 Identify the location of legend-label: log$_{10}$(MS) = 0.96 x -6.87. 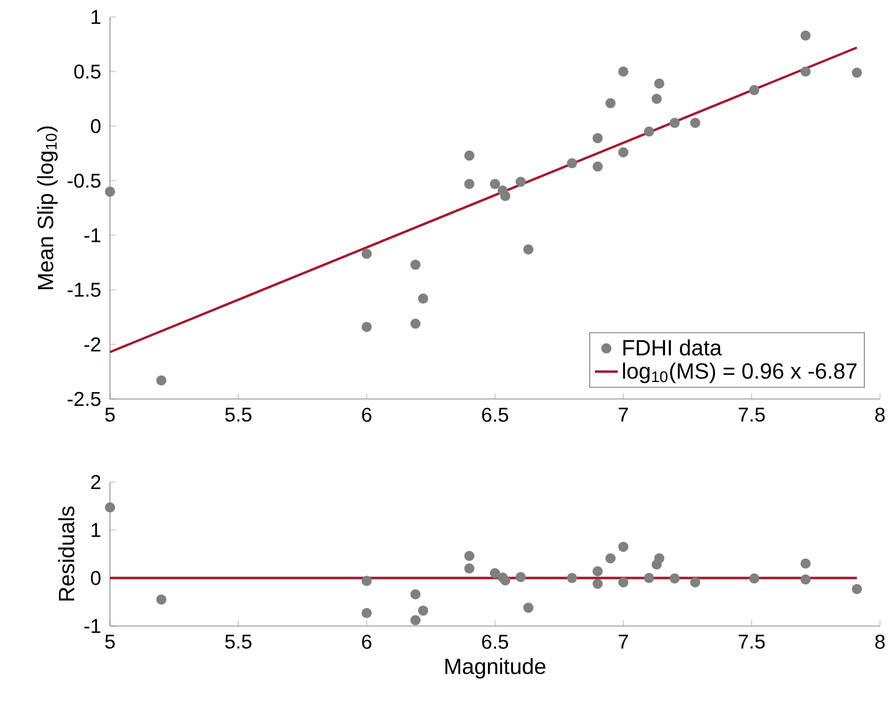
(740, 373).